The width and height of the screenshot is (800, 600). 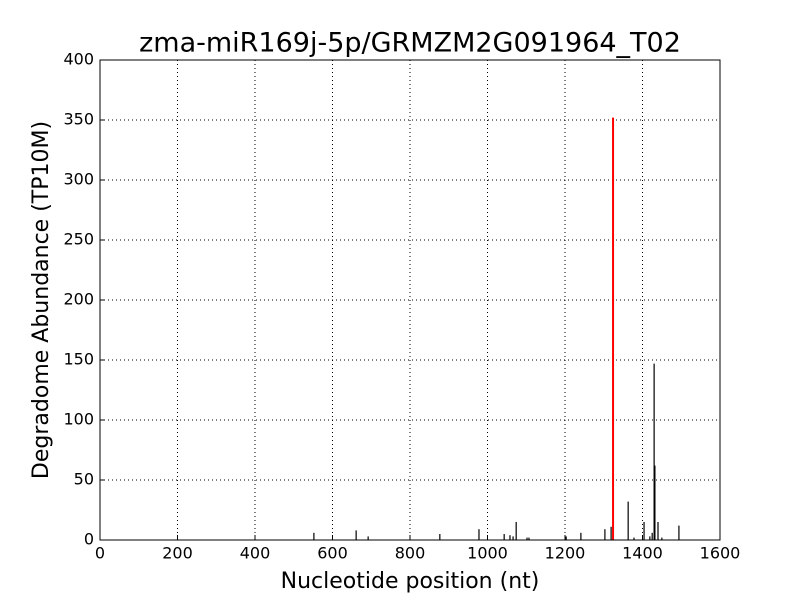 I want to click on x-tick-label: 0, so click(x=100, y=553).